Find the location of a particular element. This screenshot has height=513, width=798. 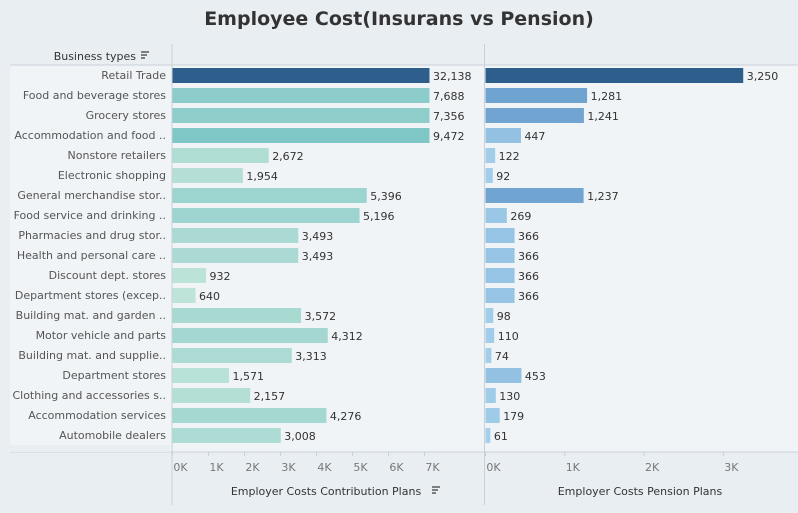

contribution-value-label: 3,313 is located at coordinates (311, 356).